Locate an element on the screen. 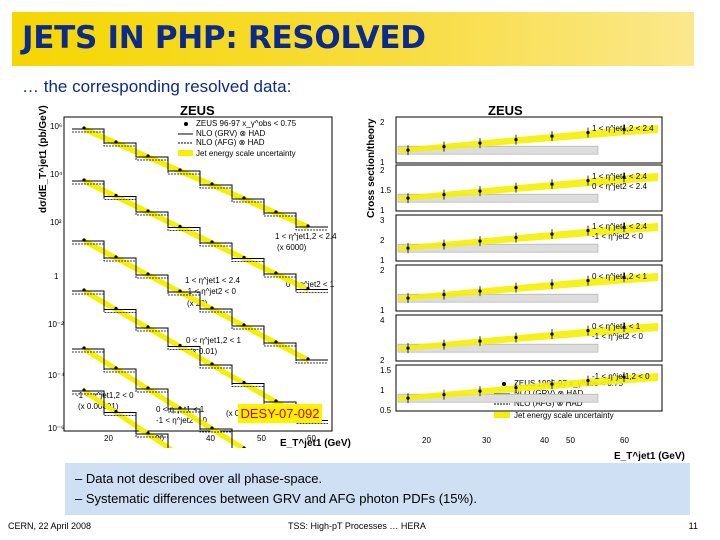 This screenshot has height=540, width=720. right-ytick-5-1: 1 is located at coordinates (382, 390).